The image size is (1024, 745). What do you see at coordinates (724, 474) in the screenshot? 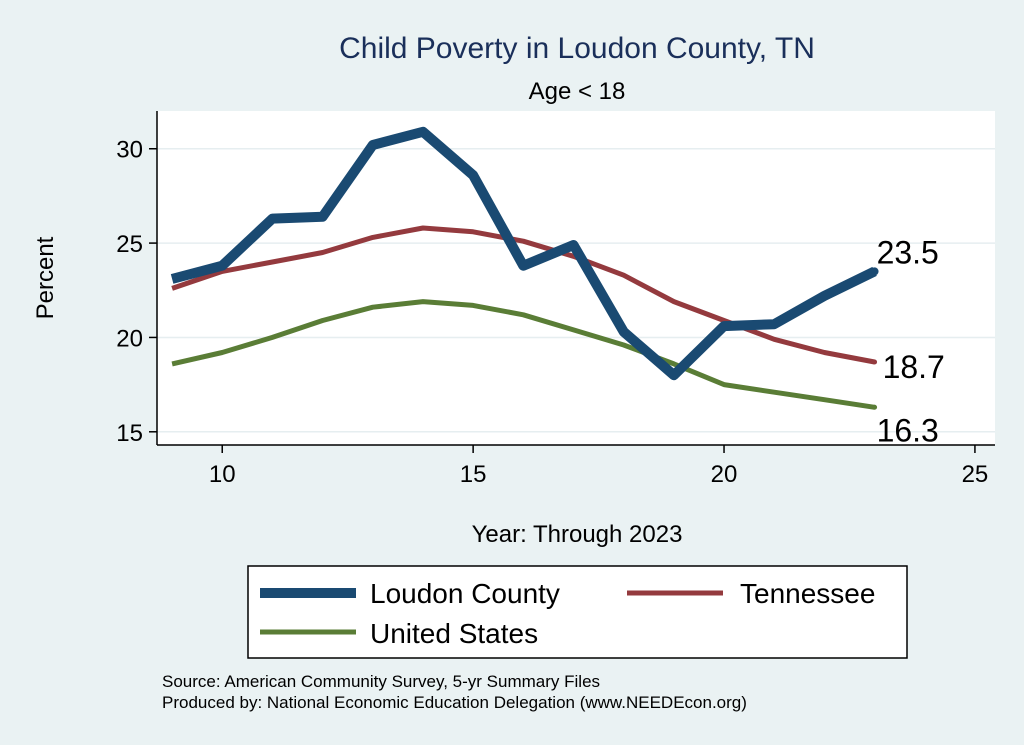
I see `x-tick-label-20: 20` at bounding box center [724, 474].